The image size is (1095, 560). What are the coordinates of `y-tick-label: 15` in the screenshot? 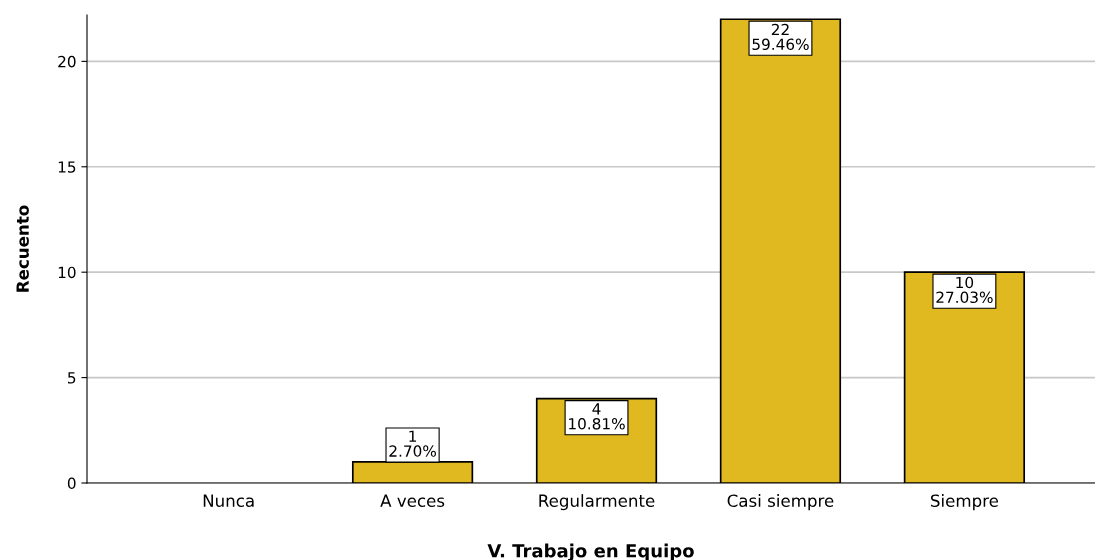 It's located at (67, 167).